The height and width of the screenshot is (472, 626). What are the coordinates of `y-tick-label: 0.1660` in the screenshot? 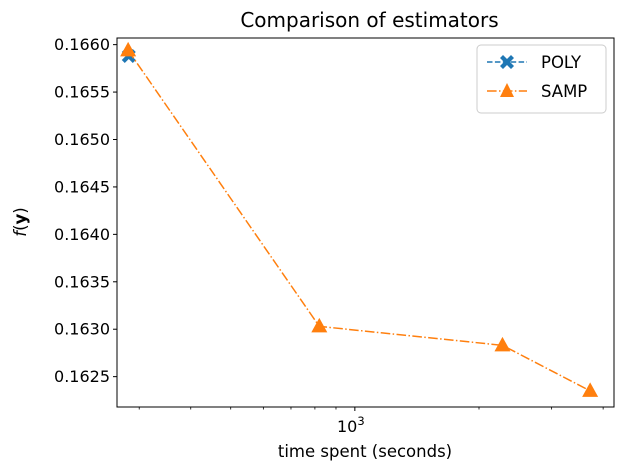 It's located at (82, 44).